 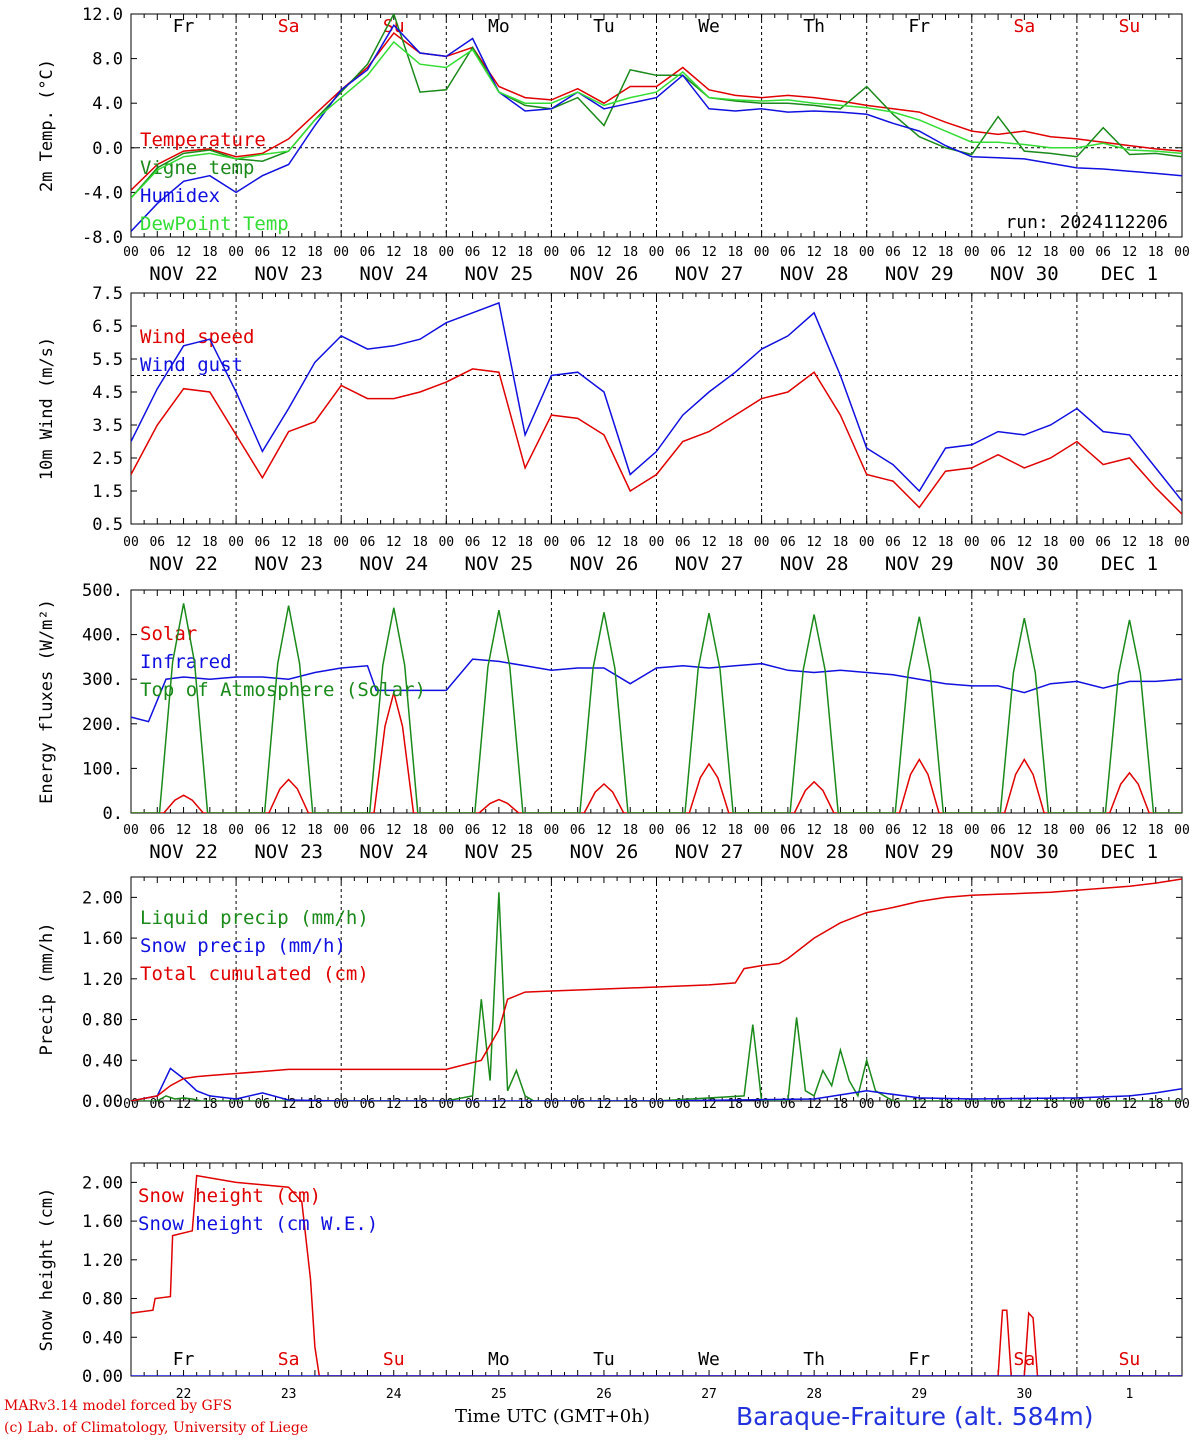 I want to click on y-tick-label: 0.00, so click(x=102, y=1377).